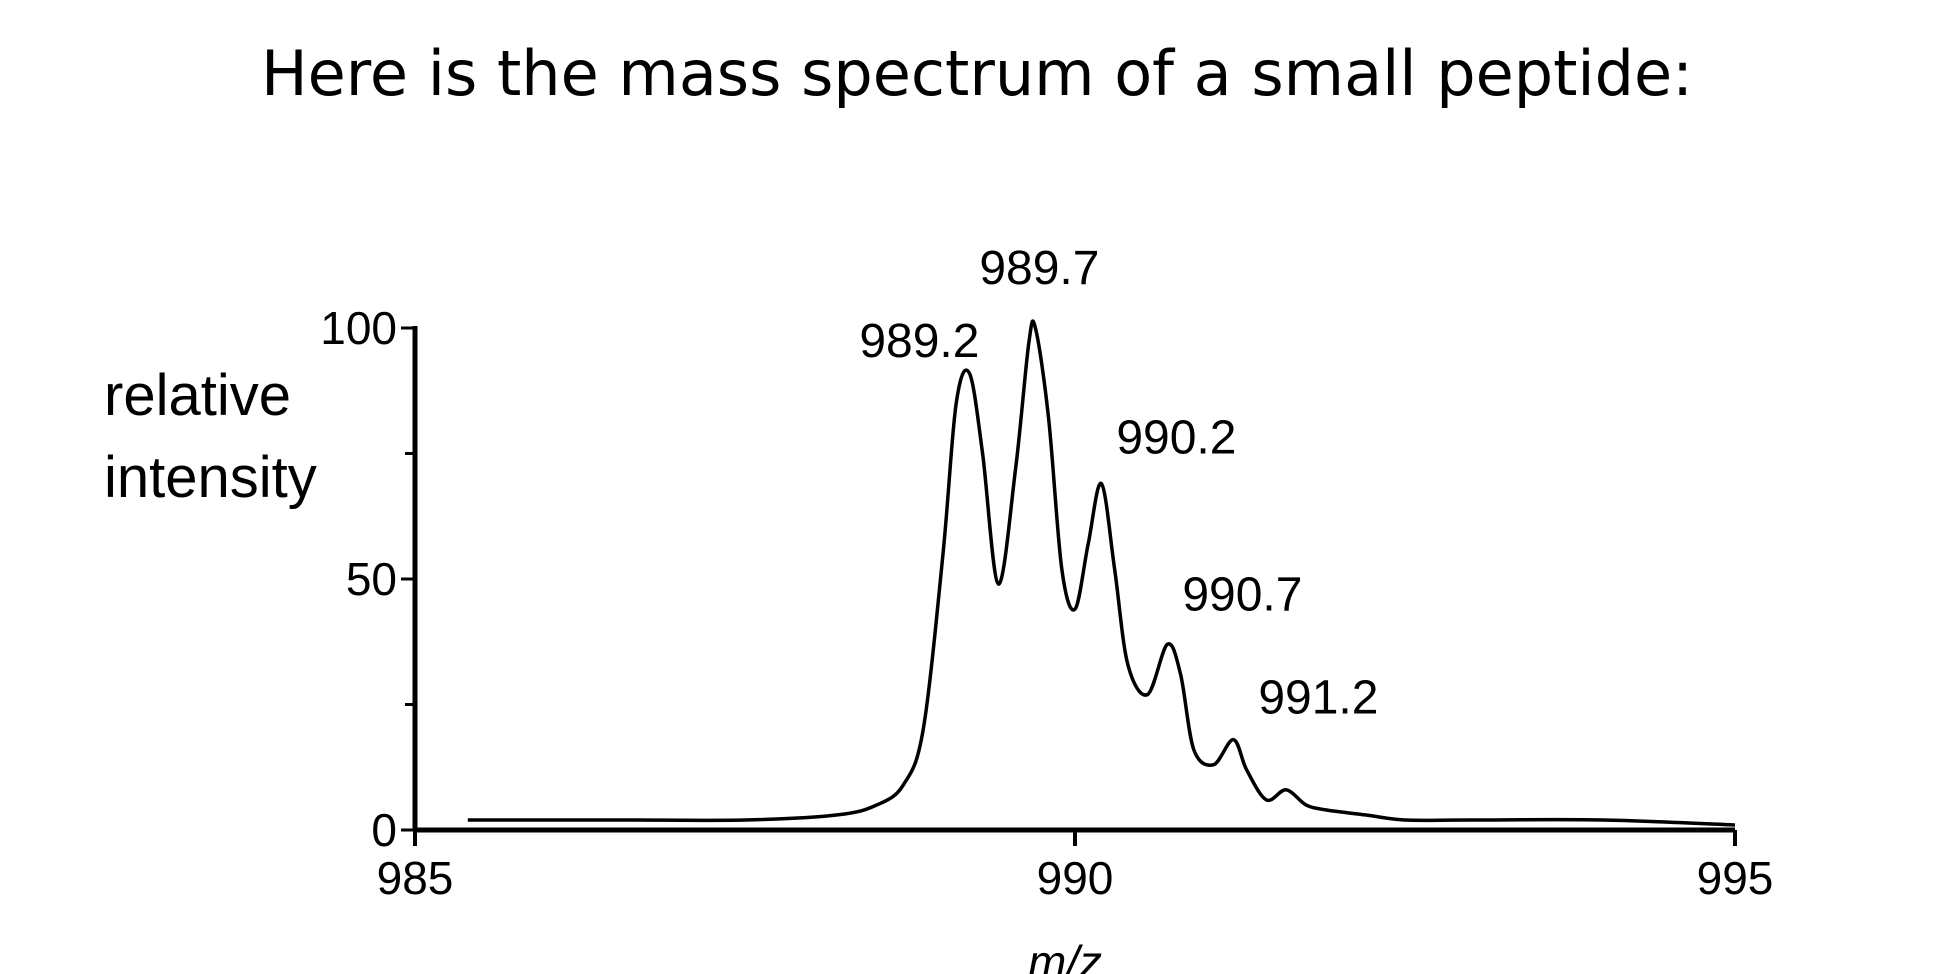 This screenshot has width=1954, height=974. What do you see at coordinates (1242, 594) in the screenshot?
I see `peak-label: 990.7` at bounding box center [1242, 594].